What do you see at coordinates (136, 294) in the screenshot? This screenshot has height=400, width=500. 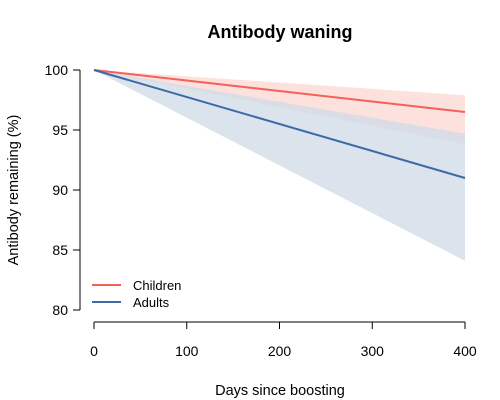 I see `legend: Children Adults` at bounding box center [136, 294].